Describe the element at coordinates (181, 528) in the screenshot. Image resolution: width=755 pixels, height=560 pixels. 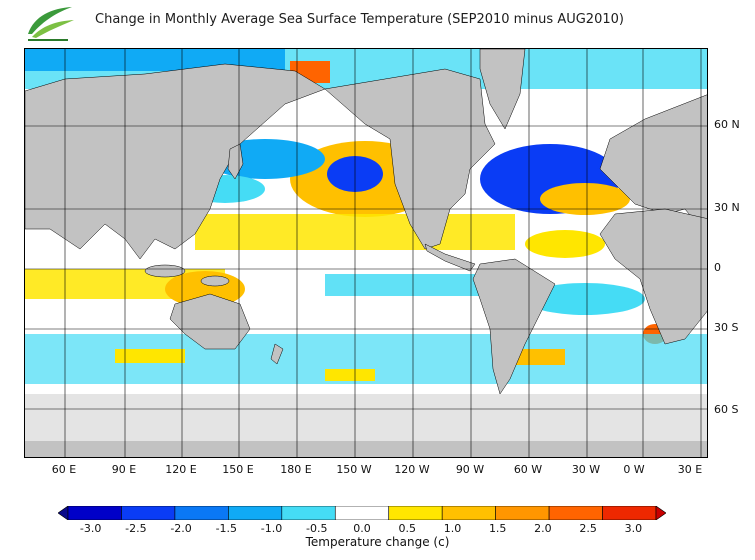
I see `colorbar-tick-label: -2.0` at that location.